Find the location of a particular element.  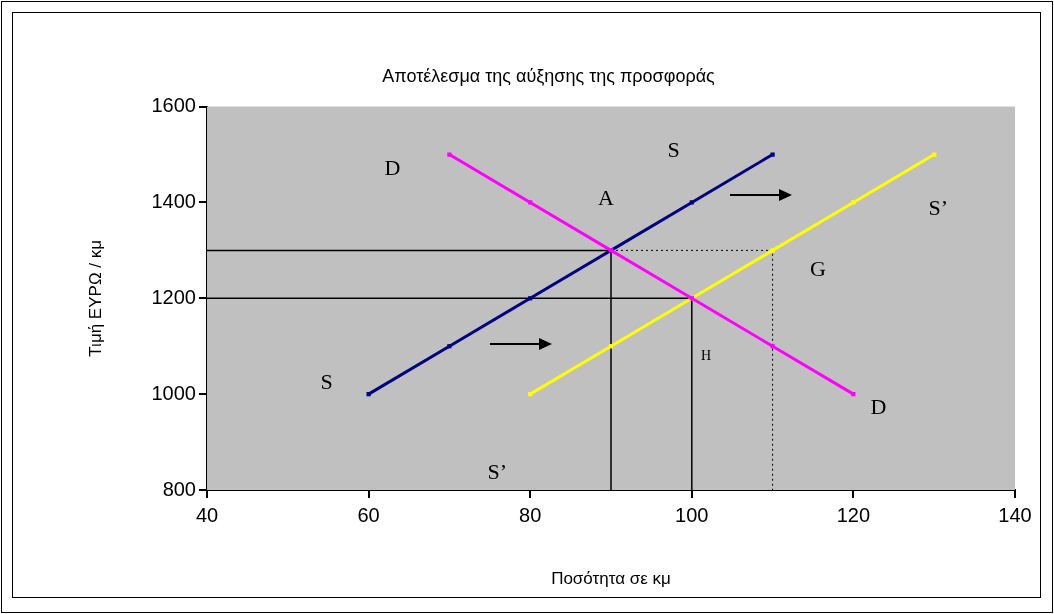

series-label: S is located at coordinates (326, 381).